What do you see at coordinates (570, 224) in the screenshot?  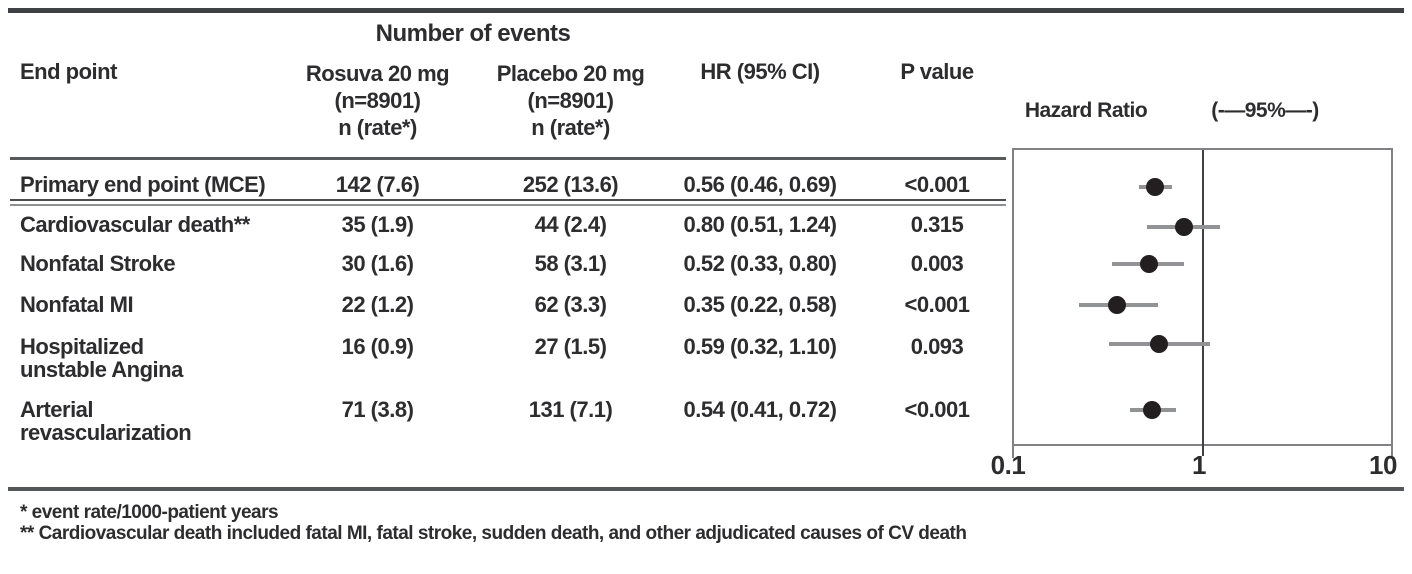 I see `placebo-cell: 44 (2.4)` at bounding box center [570, 224].